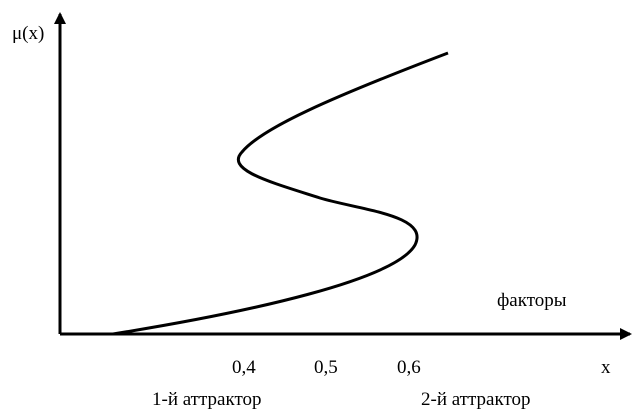 The image size is (644, 417). I want to click on curve-label-factors: факторы, so click(532, 300).